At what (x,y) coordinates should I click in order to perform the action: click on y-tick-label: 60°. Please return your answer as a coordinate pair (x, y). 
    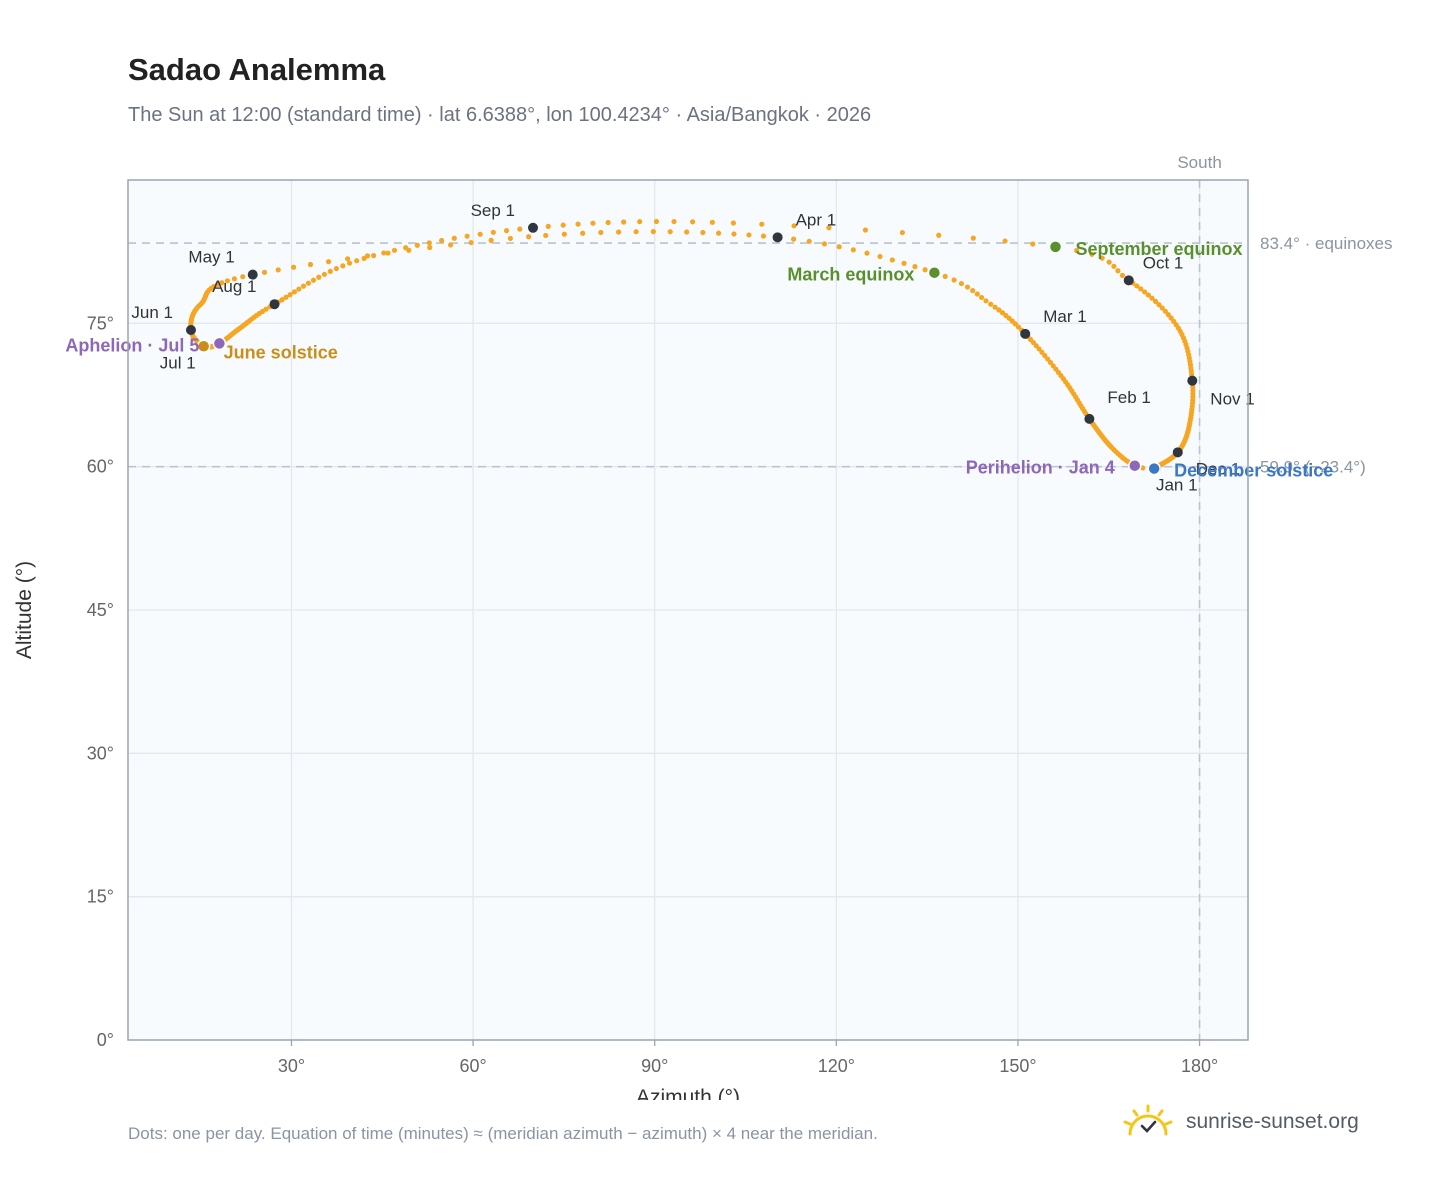
    Looking at the image, I should click on (100, 467).